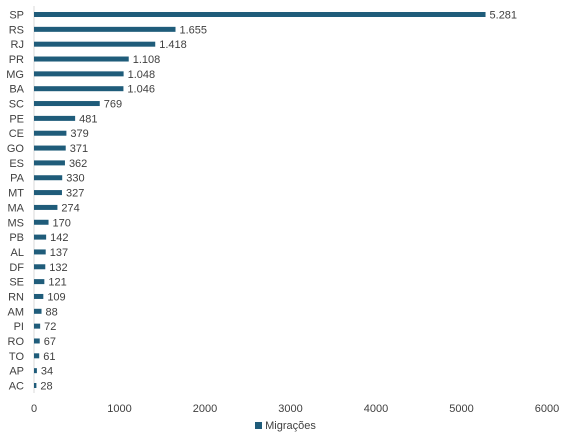  I want to click on category-label-ma: MA, so click(16, 208).